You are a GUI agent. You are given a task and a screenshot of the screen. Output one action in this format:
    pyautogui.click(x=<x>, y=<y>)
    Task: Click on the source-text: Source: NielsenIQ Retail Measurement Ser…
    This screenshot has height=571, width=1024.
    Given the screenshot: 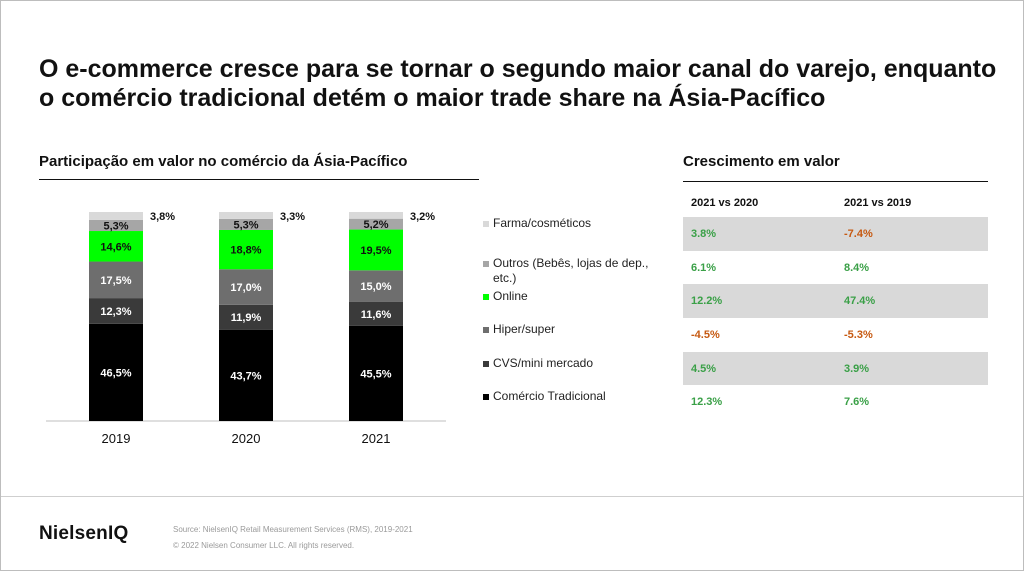 What is the action you would take?
    pyautogui.click(x=293, y=529)
    